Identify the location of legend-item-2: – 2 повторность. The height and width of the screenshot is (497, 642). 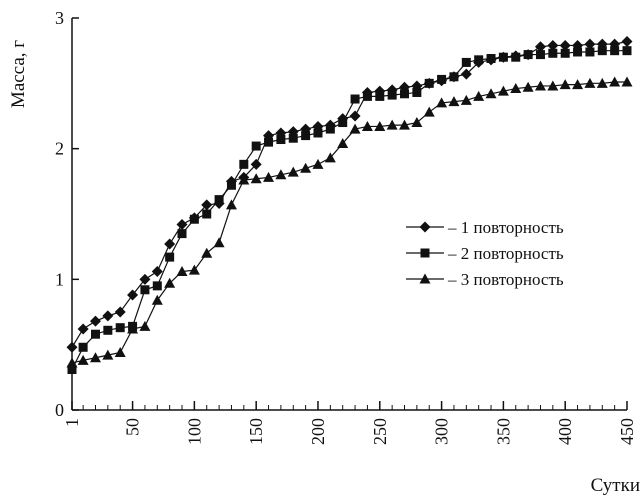
(485, 253).